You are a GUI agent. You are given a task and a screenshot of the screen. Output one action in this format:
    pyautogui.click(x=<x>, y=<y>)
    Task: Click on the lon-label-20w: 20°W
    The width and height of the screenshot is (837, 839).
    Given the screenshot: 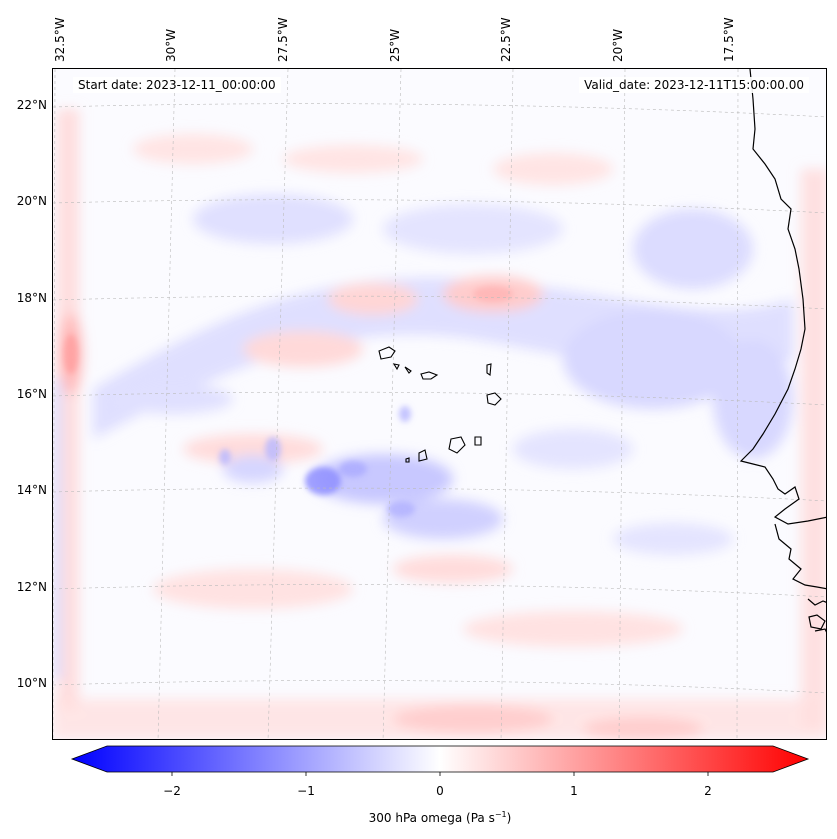 What is the action you would take?
    pyautogui.click(x=618, y=45)
    